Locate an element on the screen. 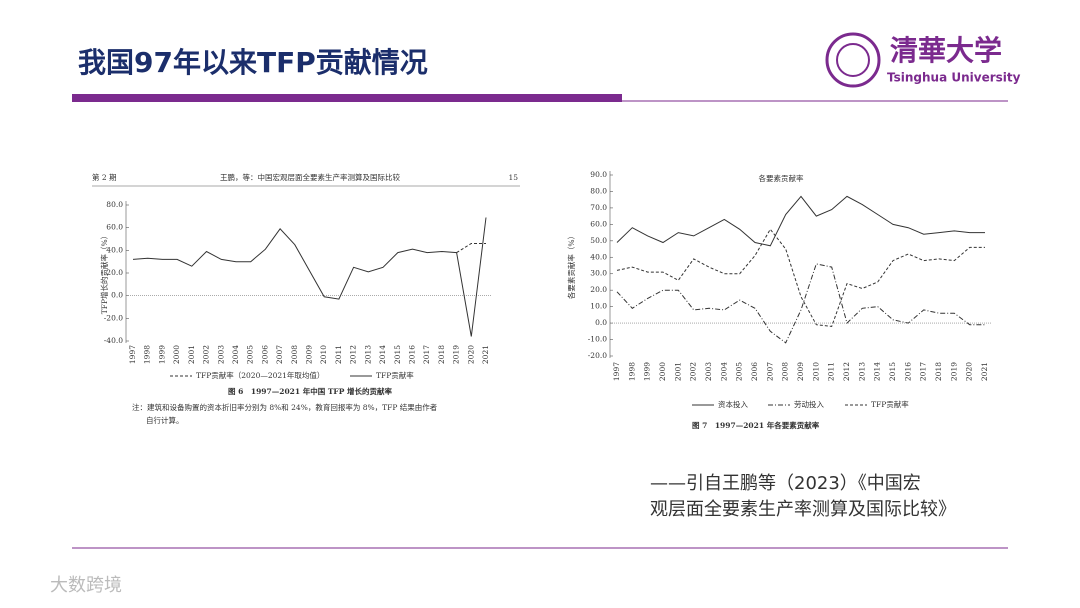  y-axis-label: 各要素贡献率（%） is located at coordinates (571, 265).